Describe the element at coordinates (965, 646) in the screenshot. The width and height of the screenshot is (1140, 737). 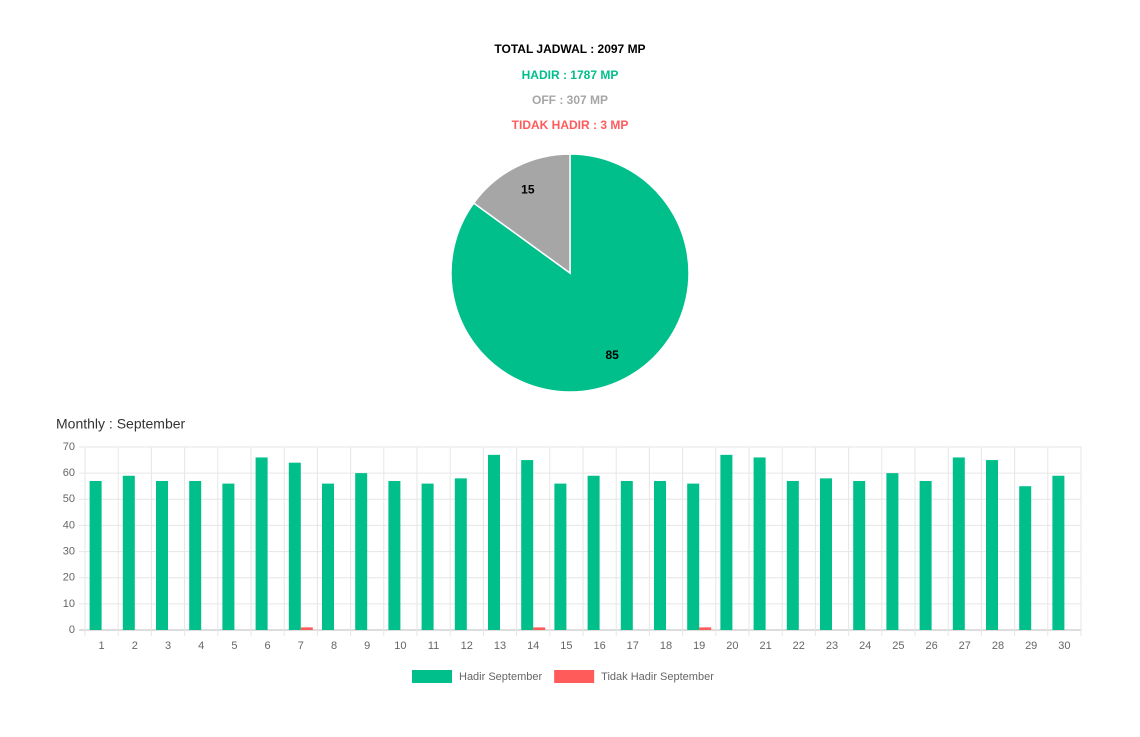
I see `x-tick-label: 27` at that location.